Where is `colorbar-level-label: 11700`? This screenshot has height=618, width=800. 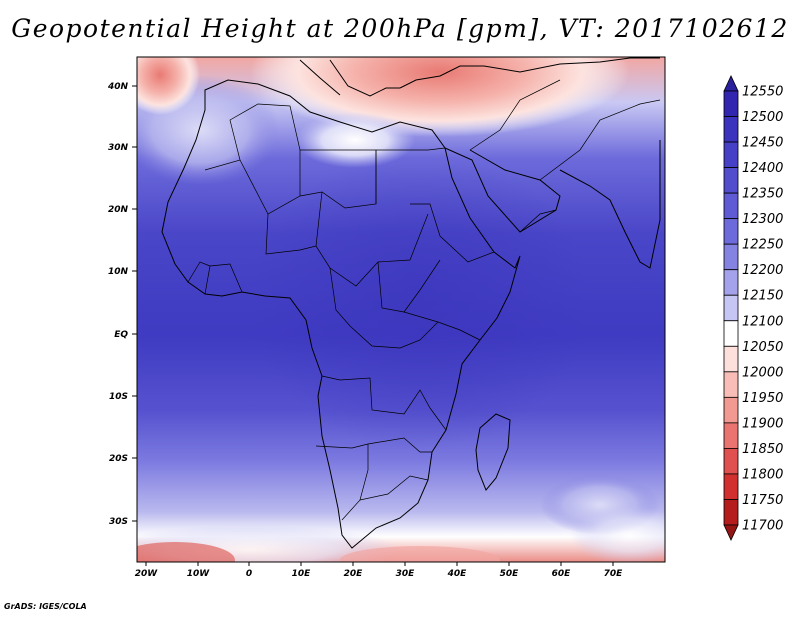 colorbar-level-label: 11700 is located at coordinates (762, 526).